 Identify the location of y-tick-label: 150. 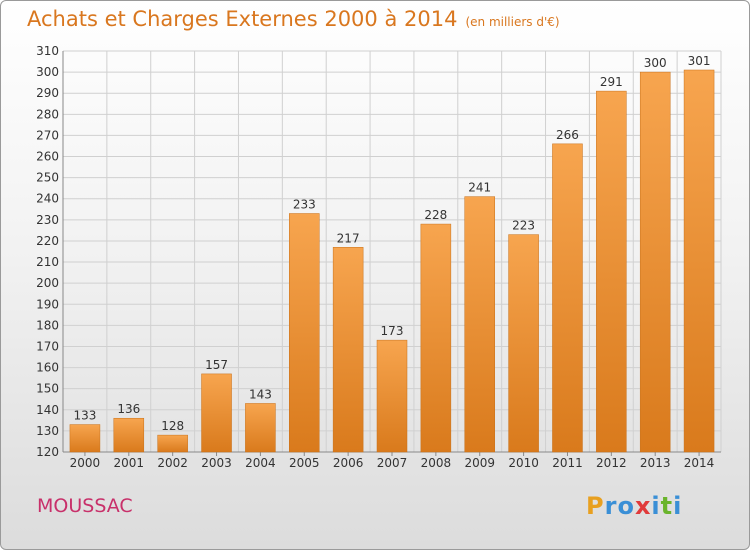
(47, 389).